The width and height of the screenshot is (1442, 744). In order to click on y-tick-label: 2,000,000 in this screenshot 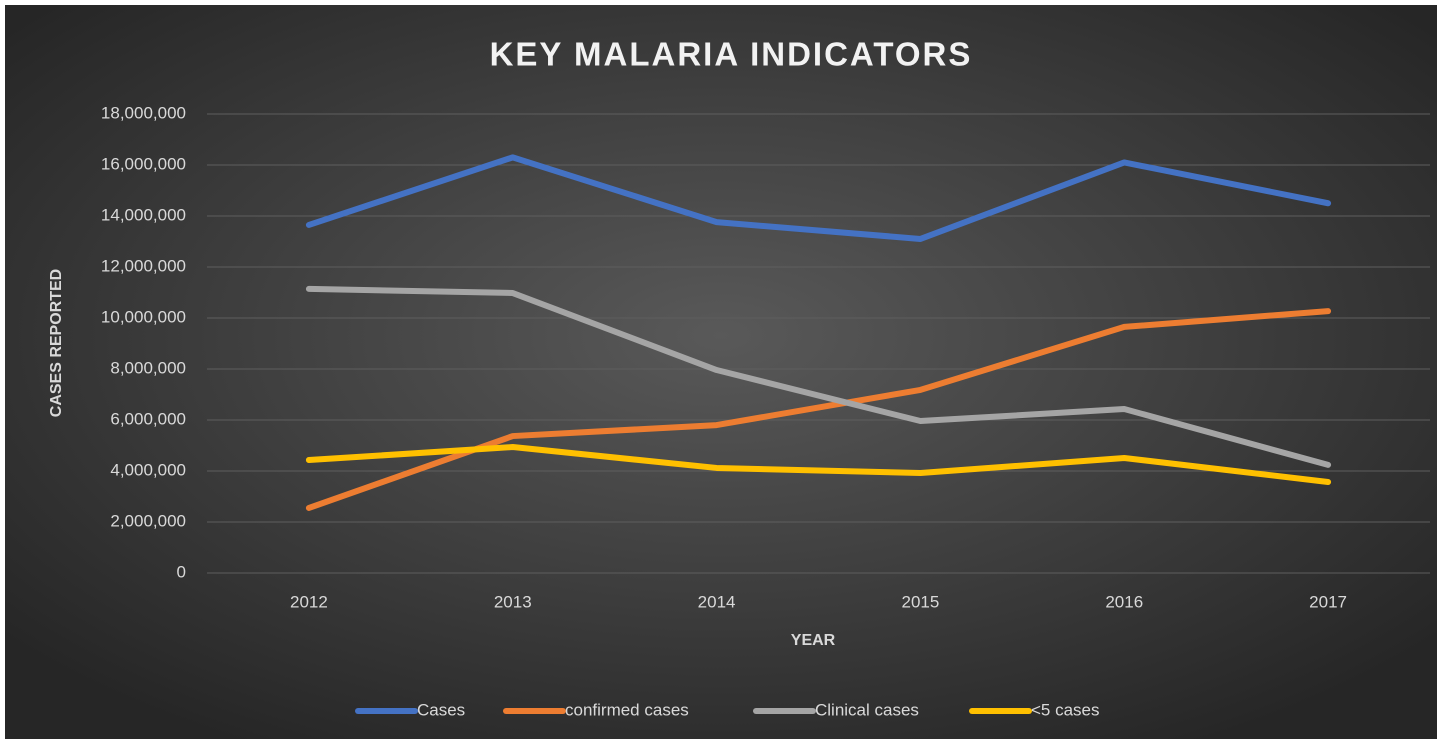, I will do `click(148, 520)`.